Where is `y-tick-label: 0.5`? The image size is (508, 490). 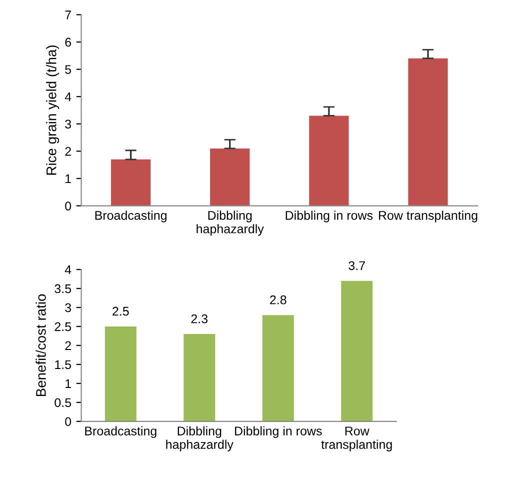 y-tick-label: 0.5 is located at coordinates (63, 403).